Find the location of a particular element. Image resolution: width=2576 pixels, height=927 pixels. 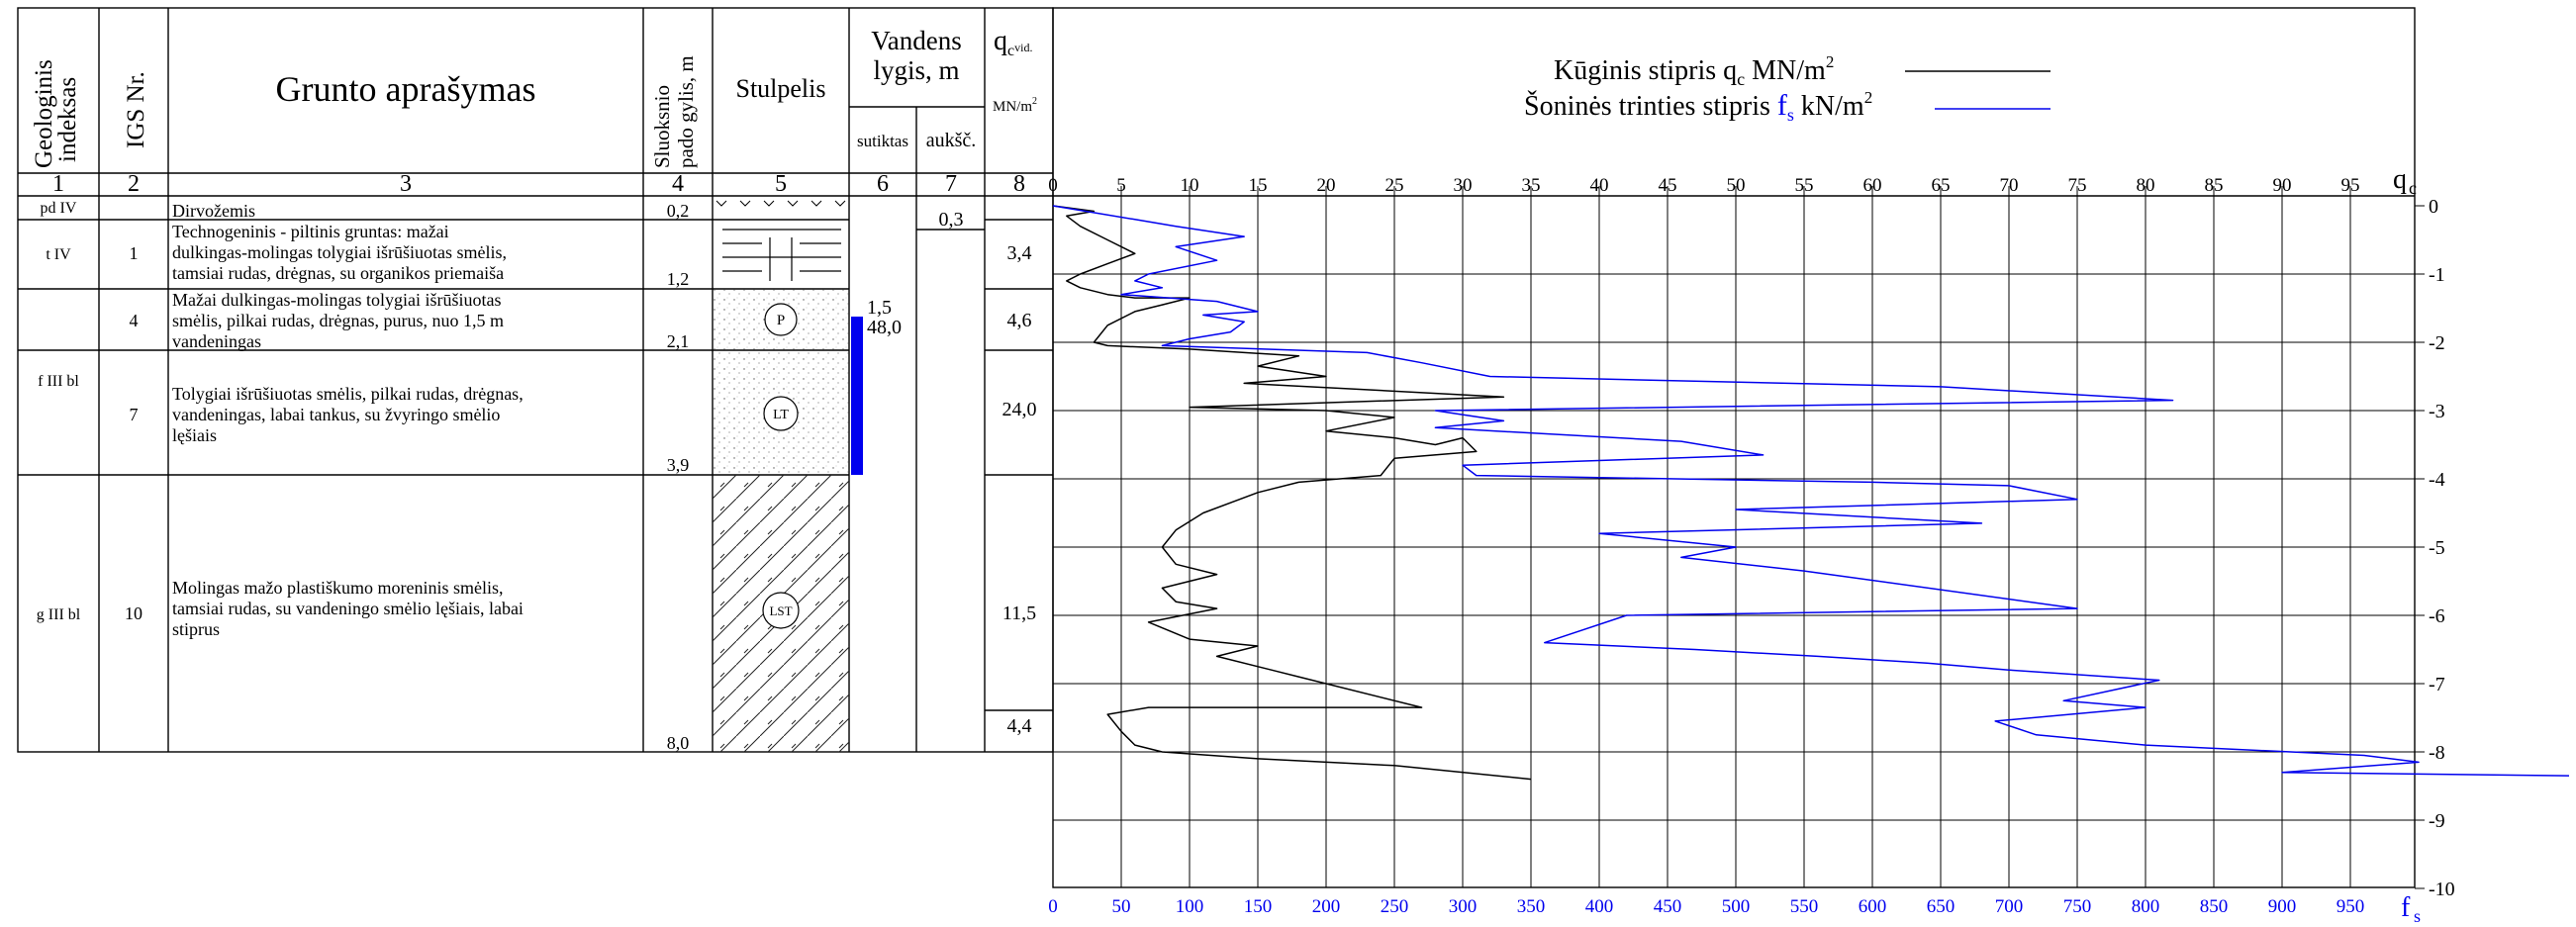

layer-description-line: Technogeninis - piltinis gruntas: mažai is located at coordinates (310, 231).